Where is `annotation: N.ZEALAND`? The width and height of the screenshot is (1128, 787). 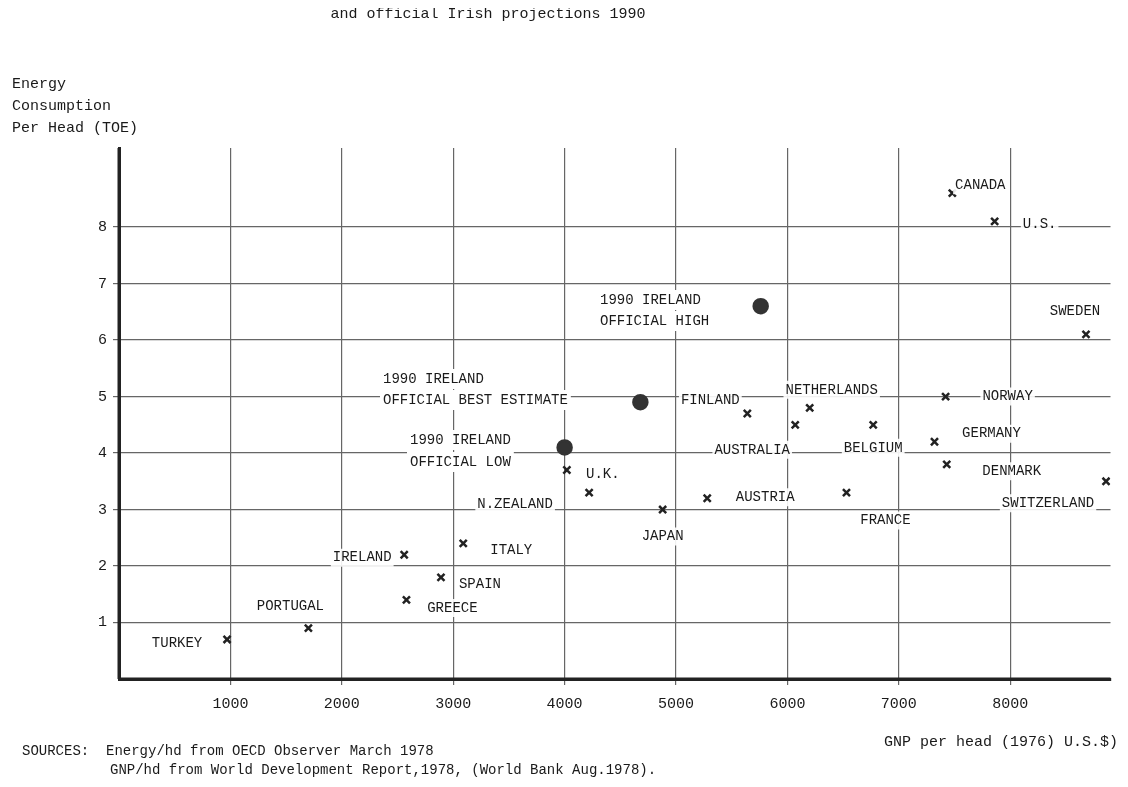
annotation: N.ZEALAND is located at coordinates (515, 504).